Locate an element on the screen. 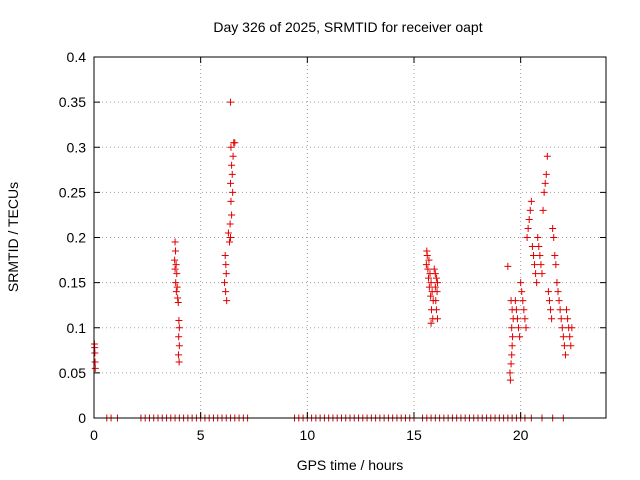  y-axis-label: SRMTID / TECUs is located at coordinates (13, 237).